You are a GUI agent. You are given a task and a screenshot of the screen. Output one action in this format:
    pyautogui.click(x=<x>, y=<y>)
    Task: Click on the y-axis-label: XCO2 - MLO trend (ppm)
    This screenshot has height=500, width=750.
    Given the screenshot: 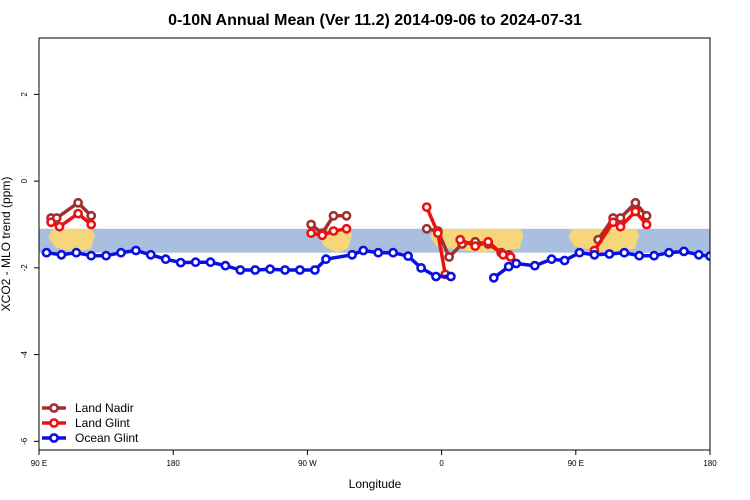 What is the action you would take?
    pyautogui.click(x=6, y=244)
    